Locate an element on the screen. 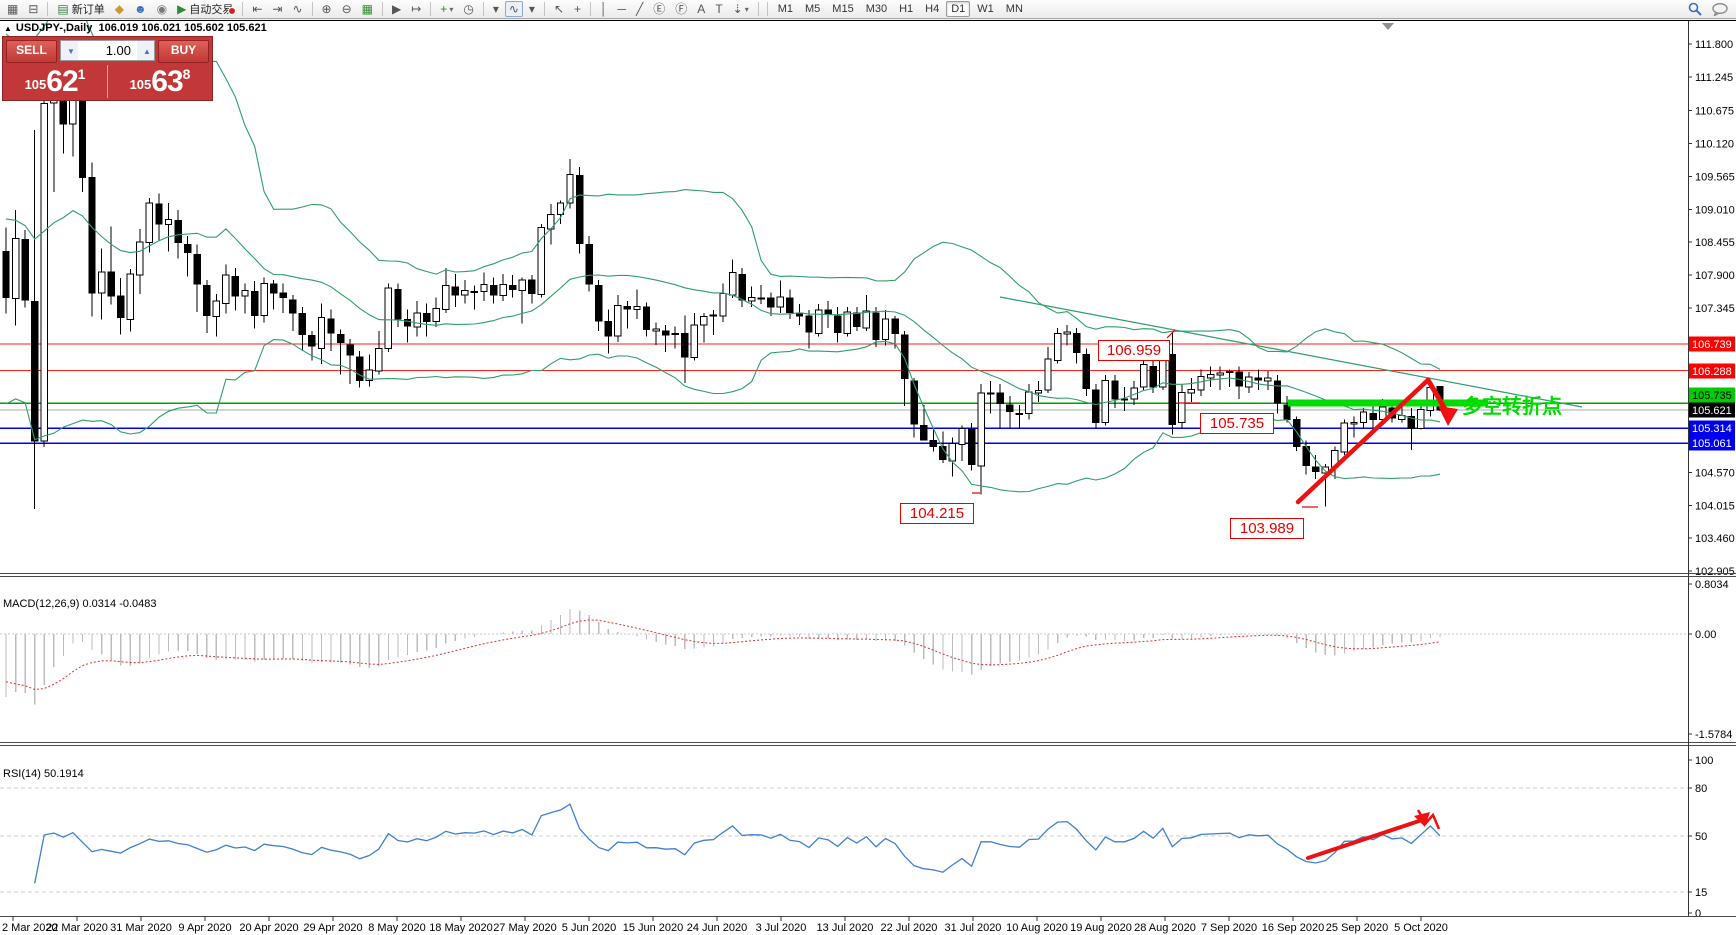 The image size is (1736, 935). axis-price-label-105.314 is located at coordinates (1712, 428).